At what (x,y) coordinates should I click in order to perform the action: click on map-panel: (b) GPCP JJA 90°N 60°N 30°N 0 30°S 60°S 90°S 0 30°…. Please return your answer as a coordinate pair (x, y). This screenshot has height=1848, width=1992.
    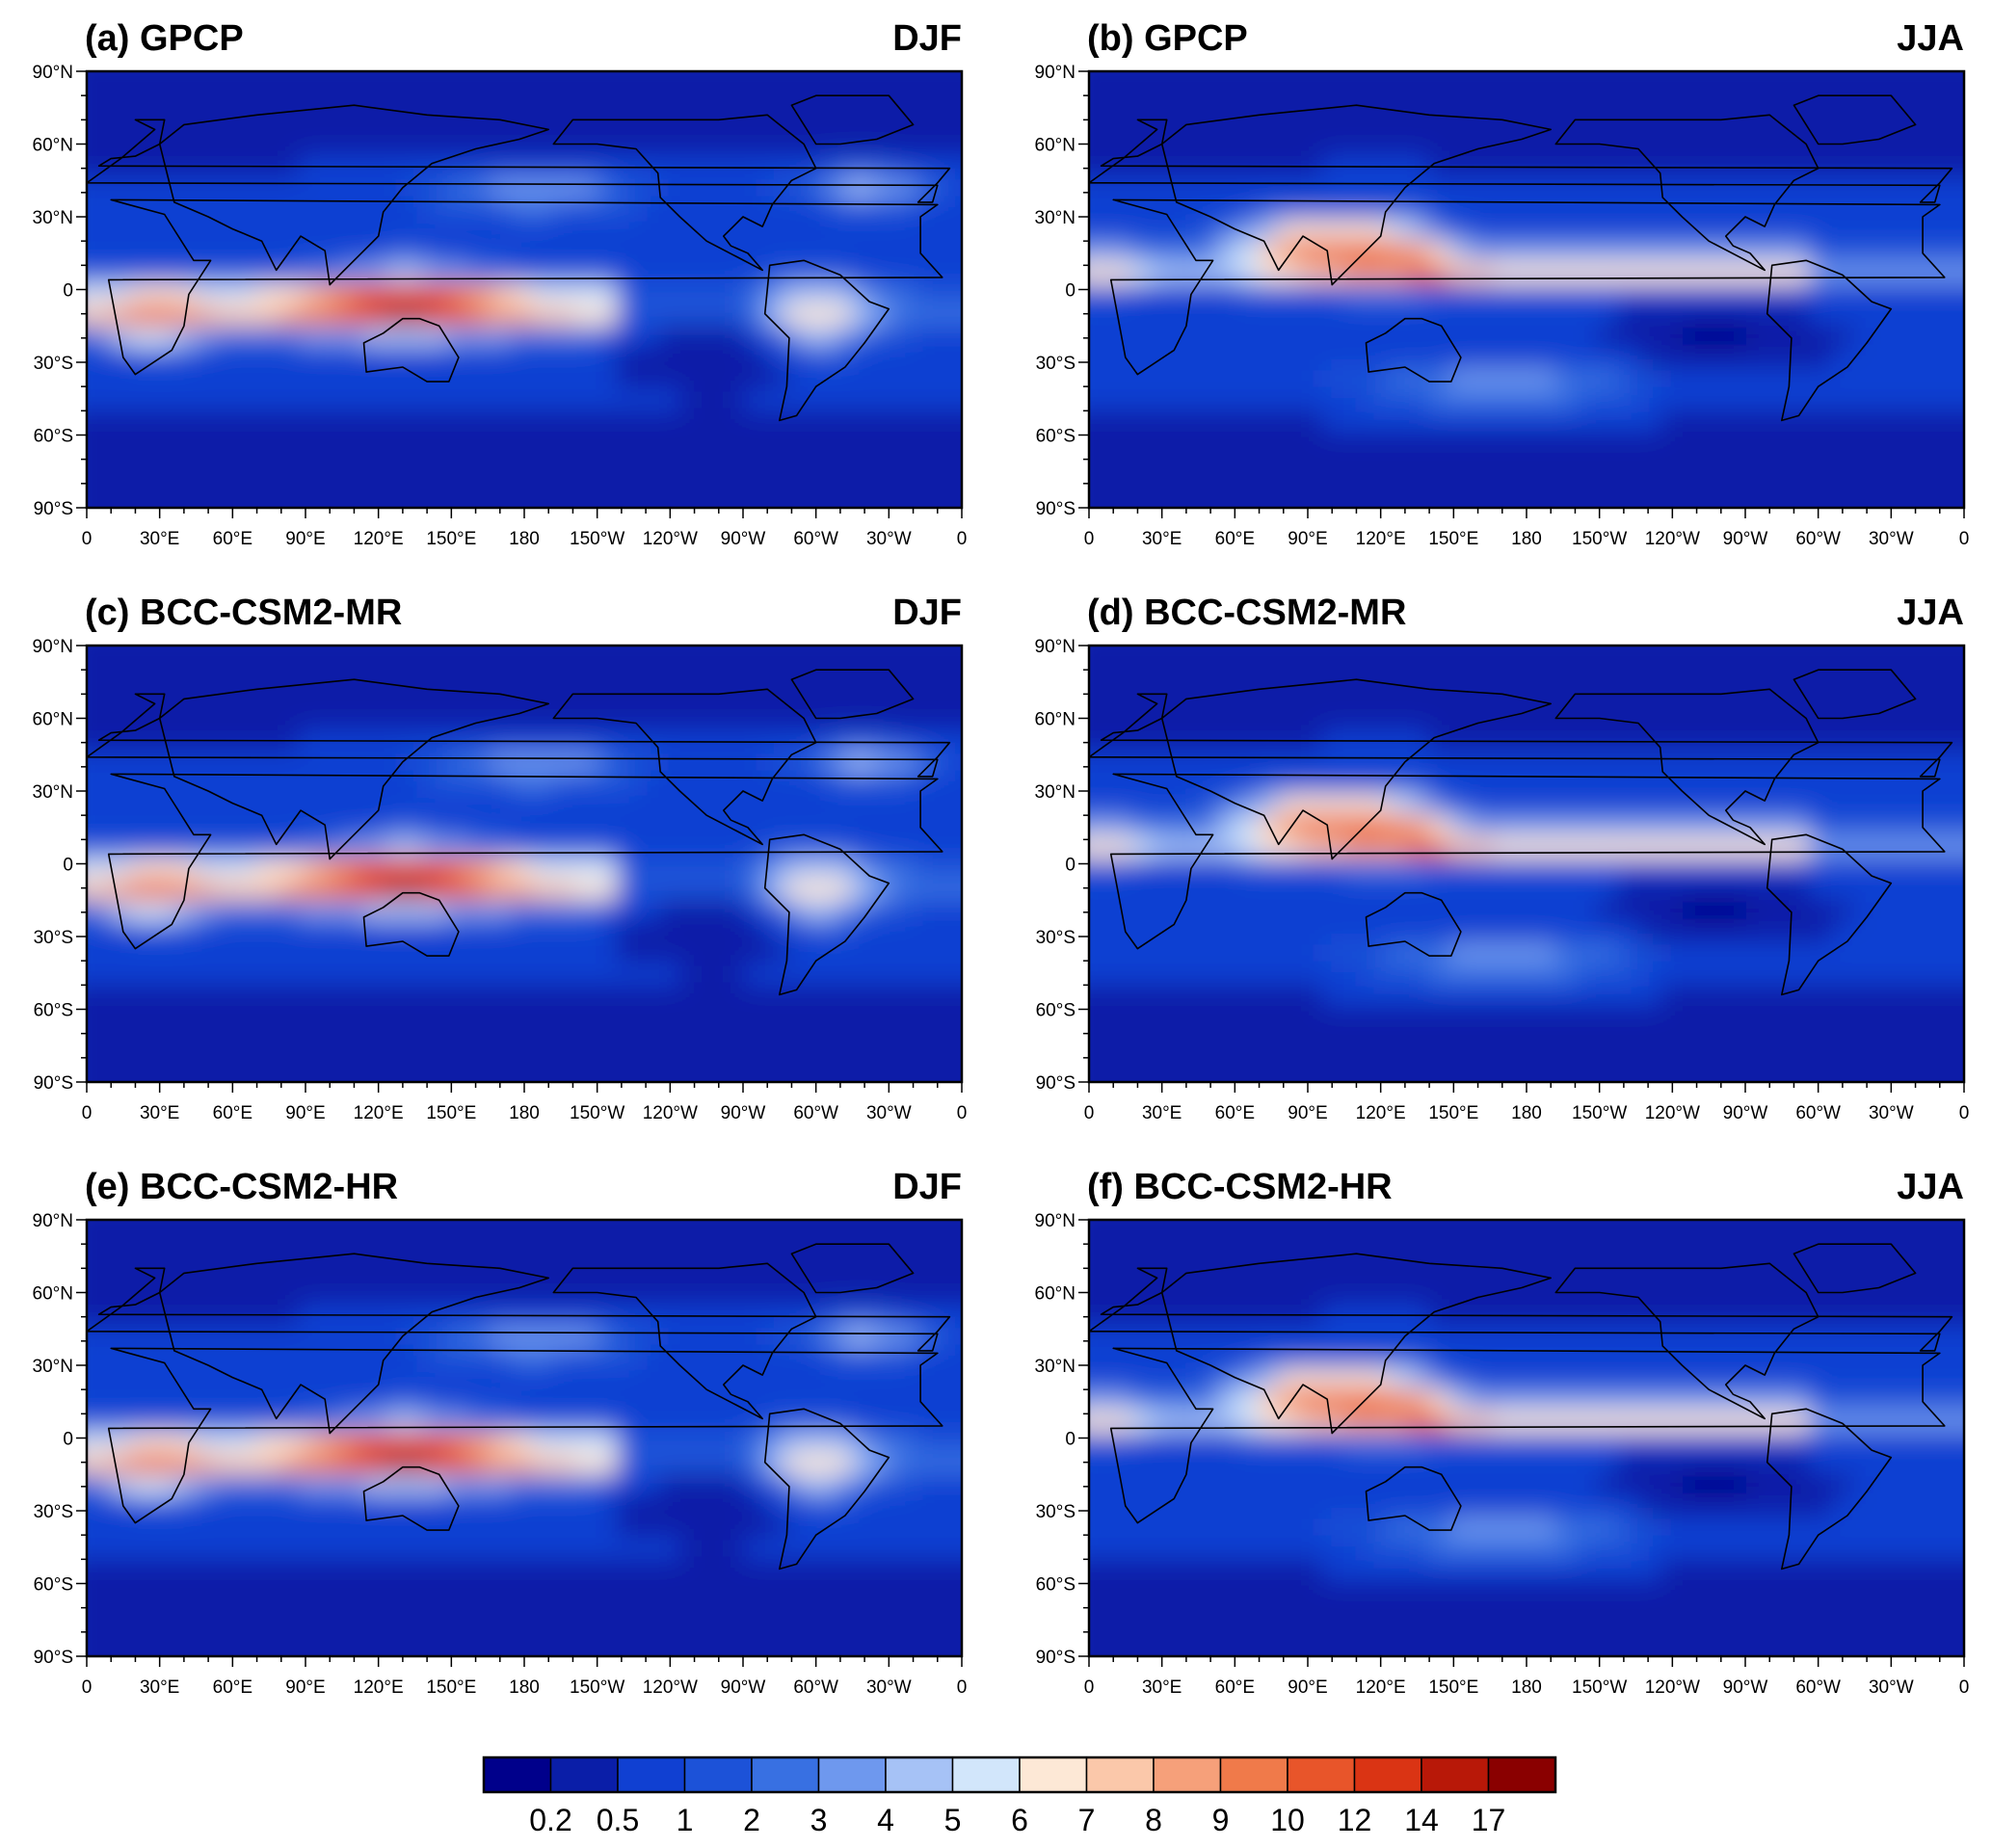
    Looking at the image, I should click on (1502, 283).